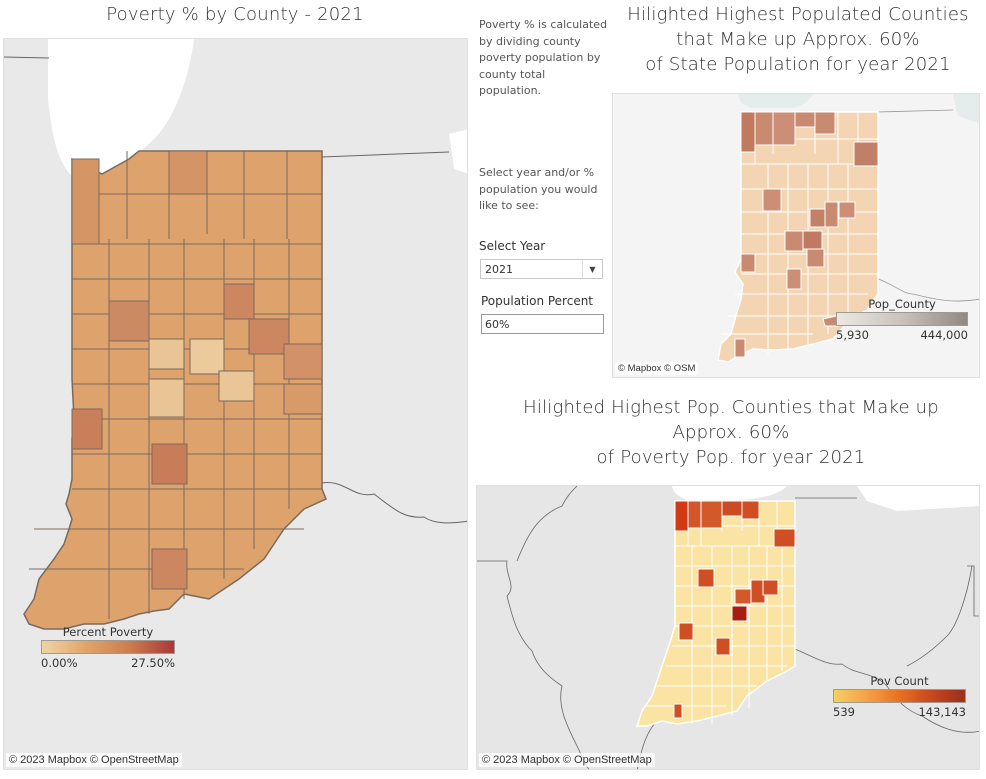 This screenshot has width=986, height=779. What do you see at coordinates (844, 712) in the screenshot?
I see `legend-min-label: 539` at bounding box center [844, 712].